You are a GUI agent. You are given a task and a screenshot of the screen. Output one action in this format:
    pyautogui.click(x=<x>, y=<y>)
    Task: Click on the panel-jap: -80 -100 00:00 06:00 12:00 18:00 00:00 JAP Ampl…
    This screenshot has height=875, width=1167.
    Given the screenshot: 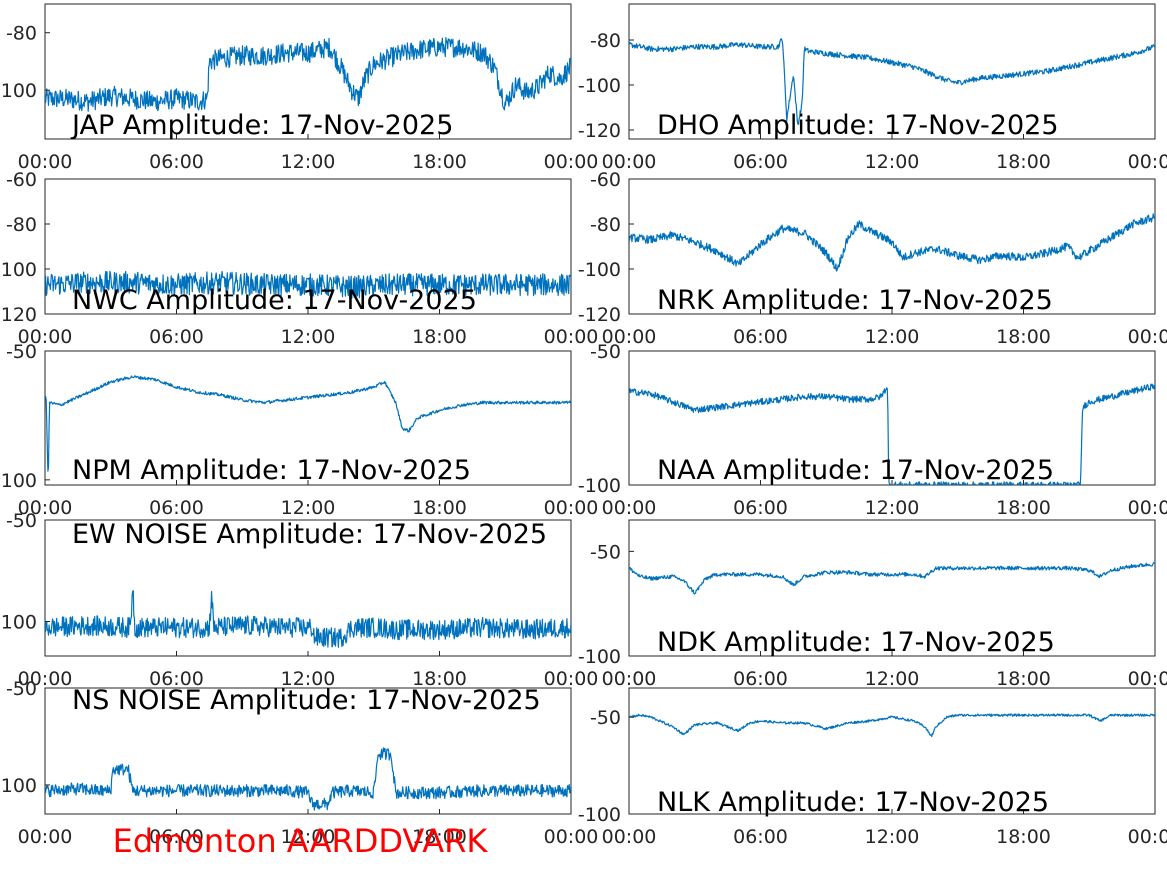 What is the action you would take?
    pyautogui.click(x=299, y=88)
    